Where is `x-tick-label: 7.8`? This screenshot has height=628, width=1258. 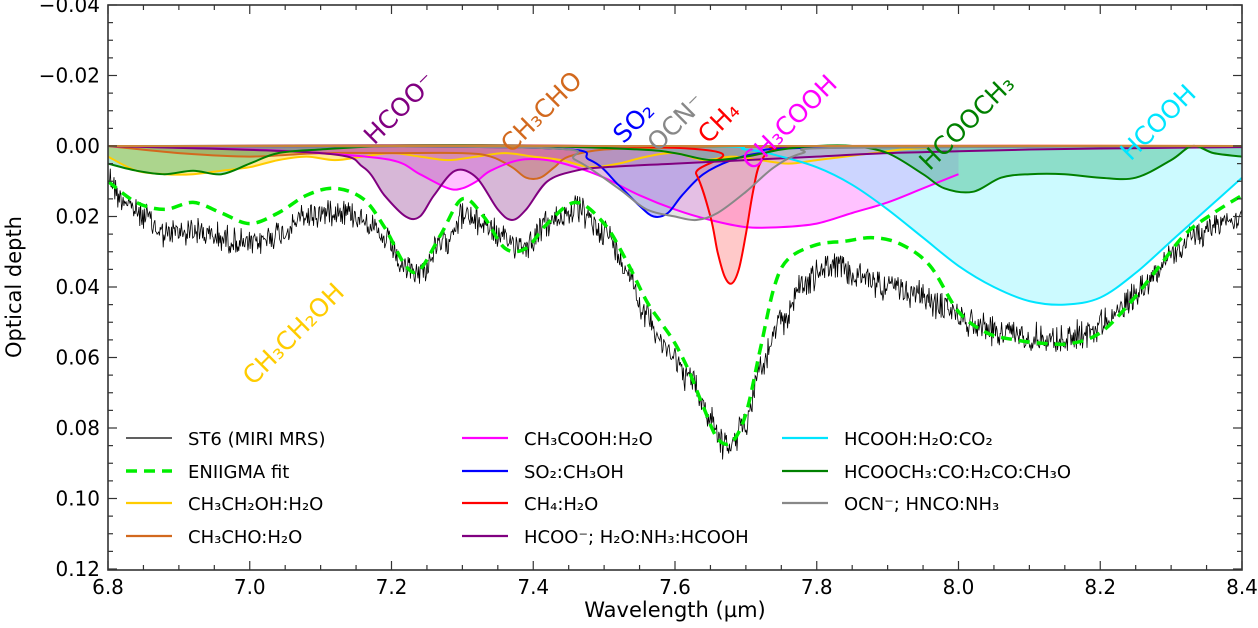 x-tick-label: 7.8 is located at coordinates (817, 587).